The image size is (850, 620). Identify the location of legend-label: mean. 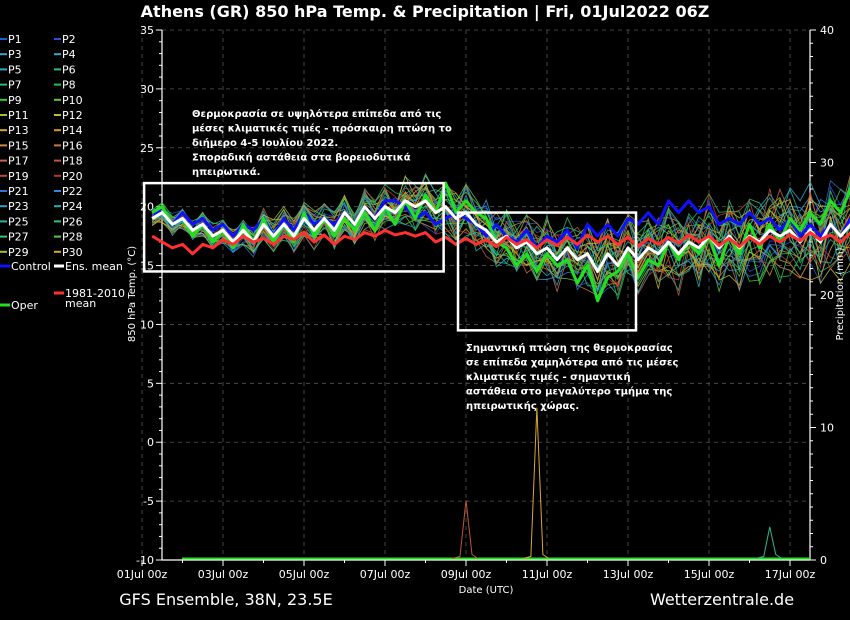
(80, 303).